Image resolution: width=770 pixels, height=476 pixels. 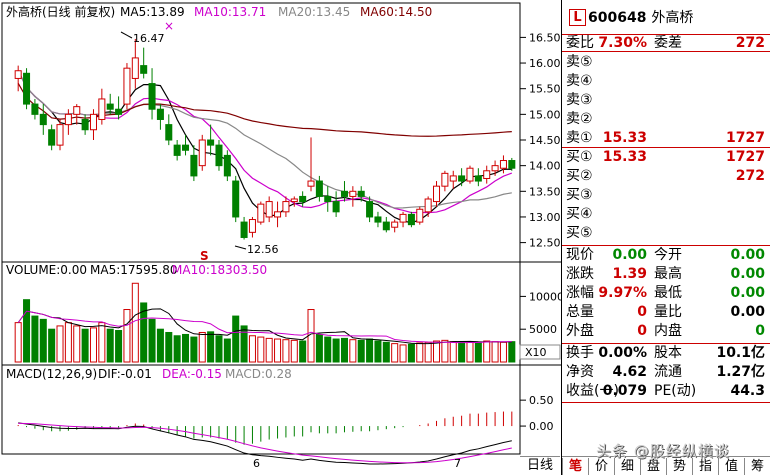 I want to click on quote-value2: 10.1亿, so click(x=740, y=353).